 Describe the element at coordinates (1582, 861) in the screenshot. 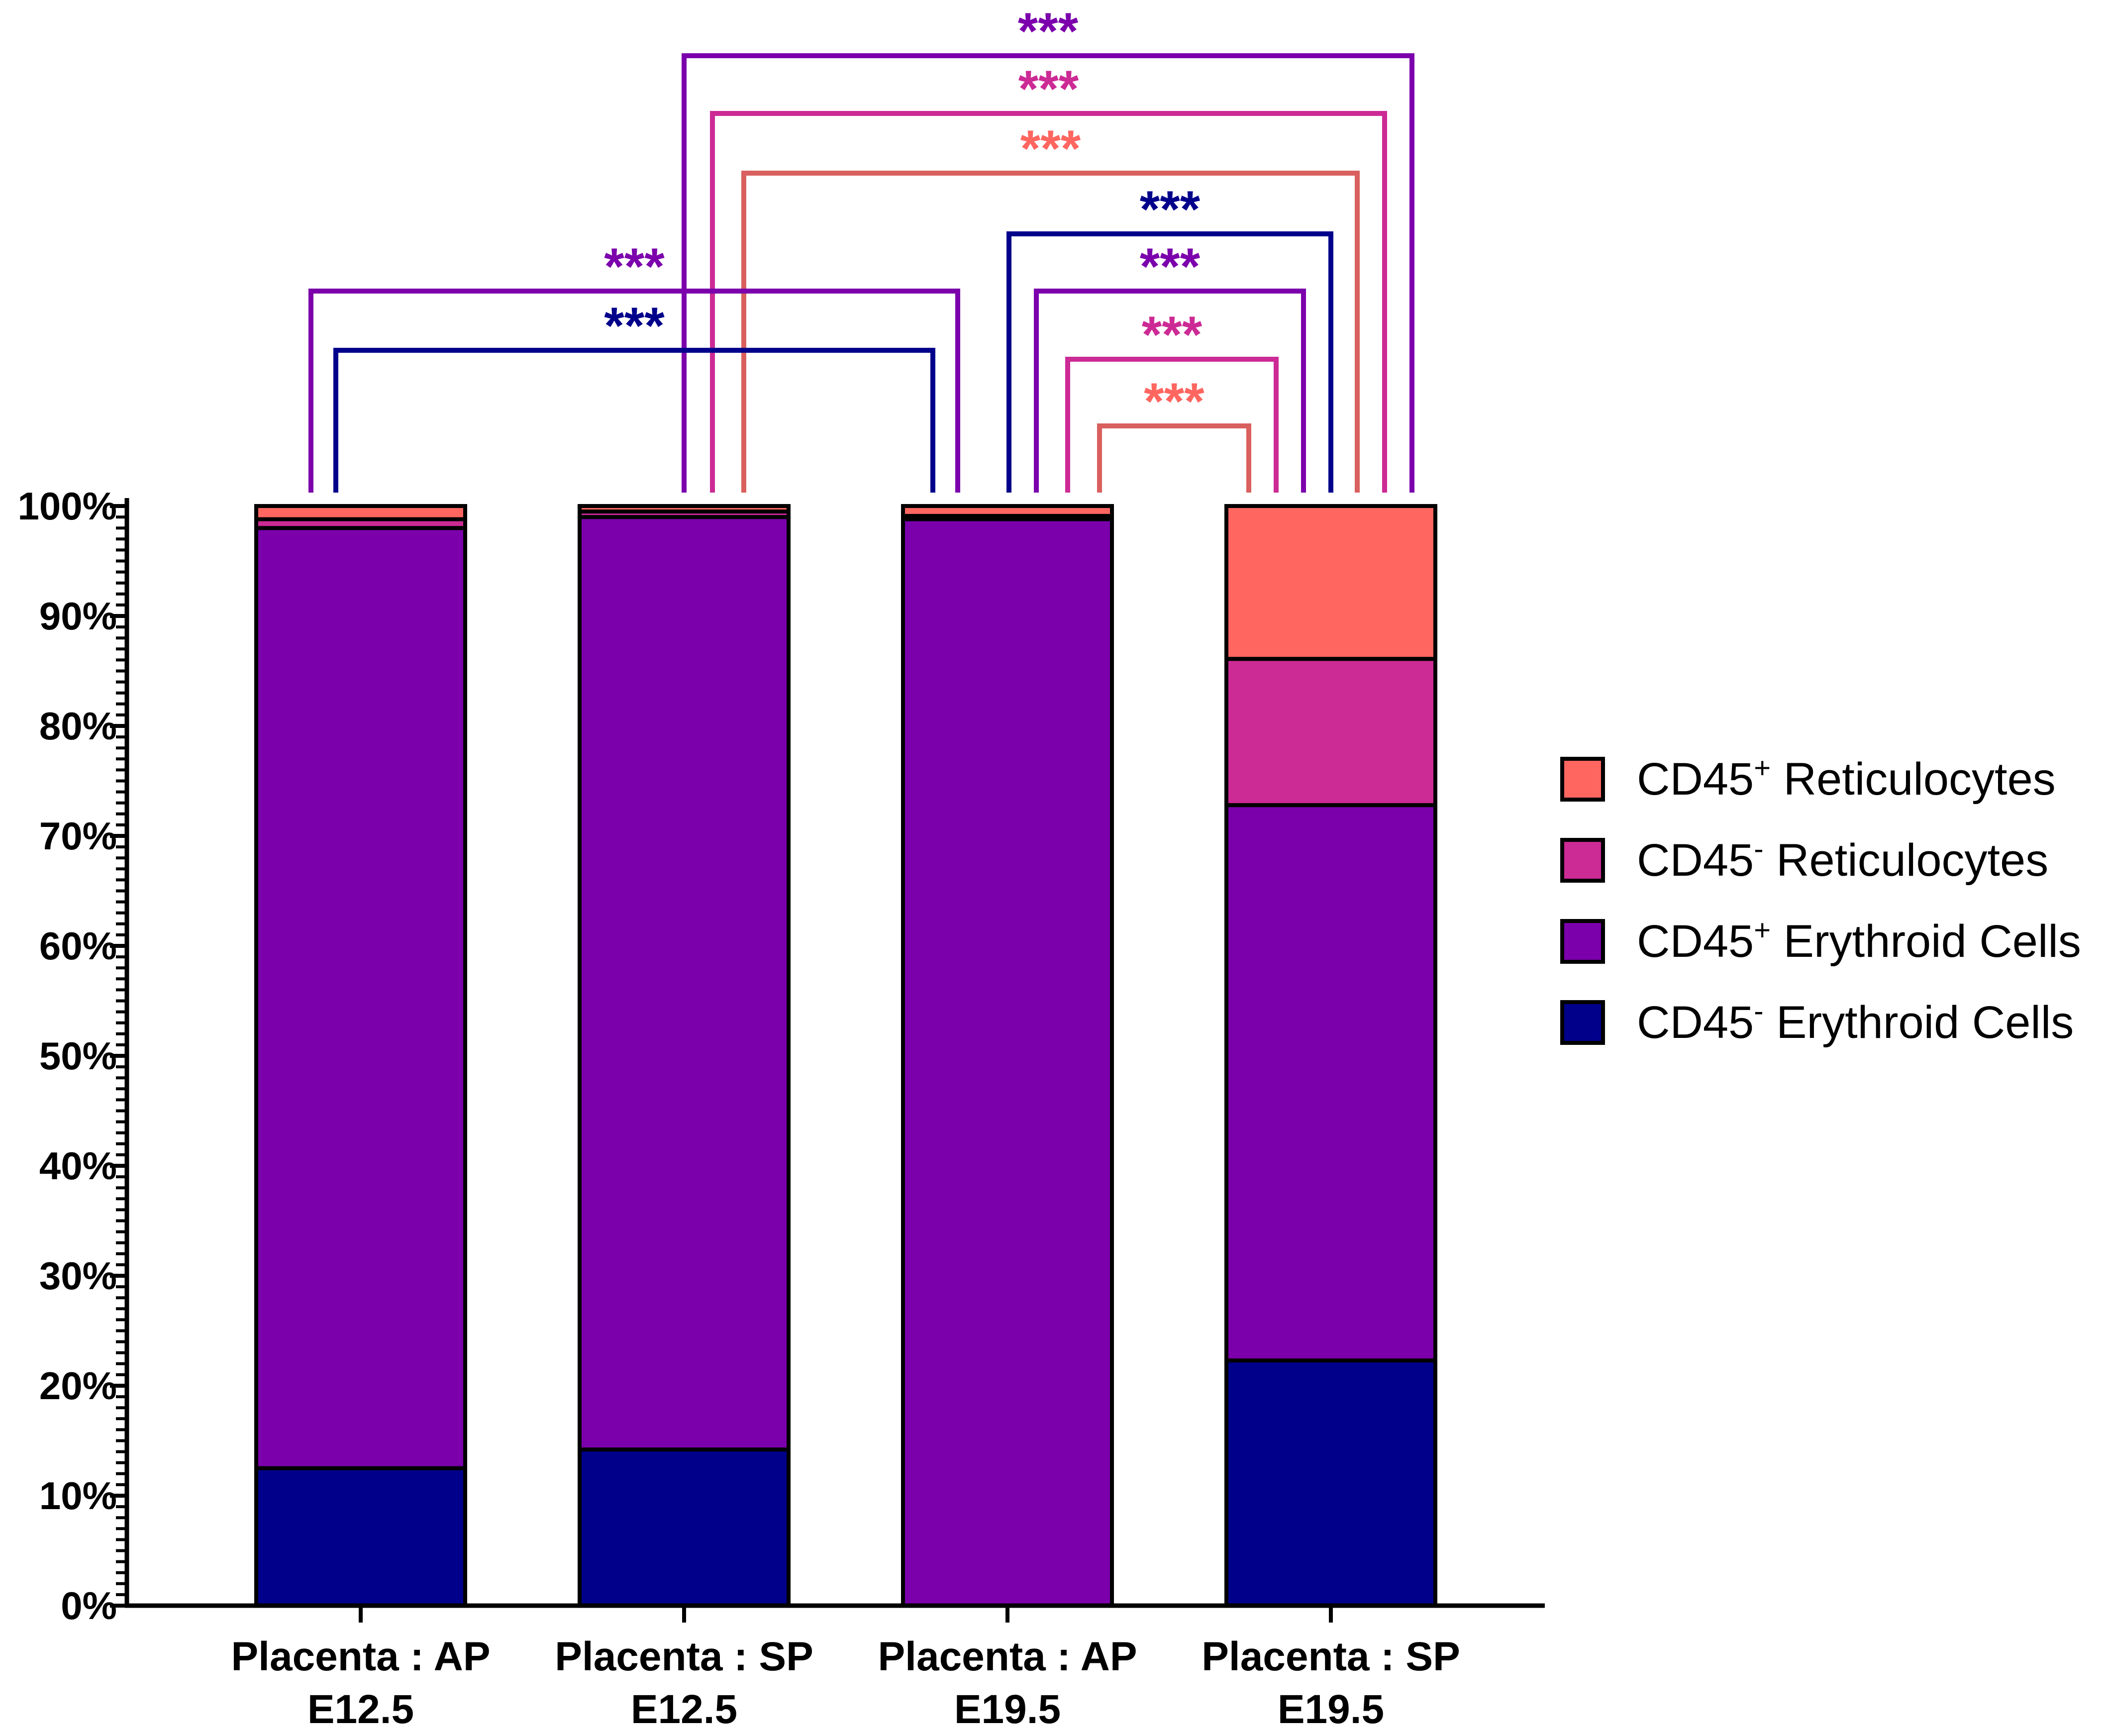

I see `legend-swatch-neg-ret` at that location.